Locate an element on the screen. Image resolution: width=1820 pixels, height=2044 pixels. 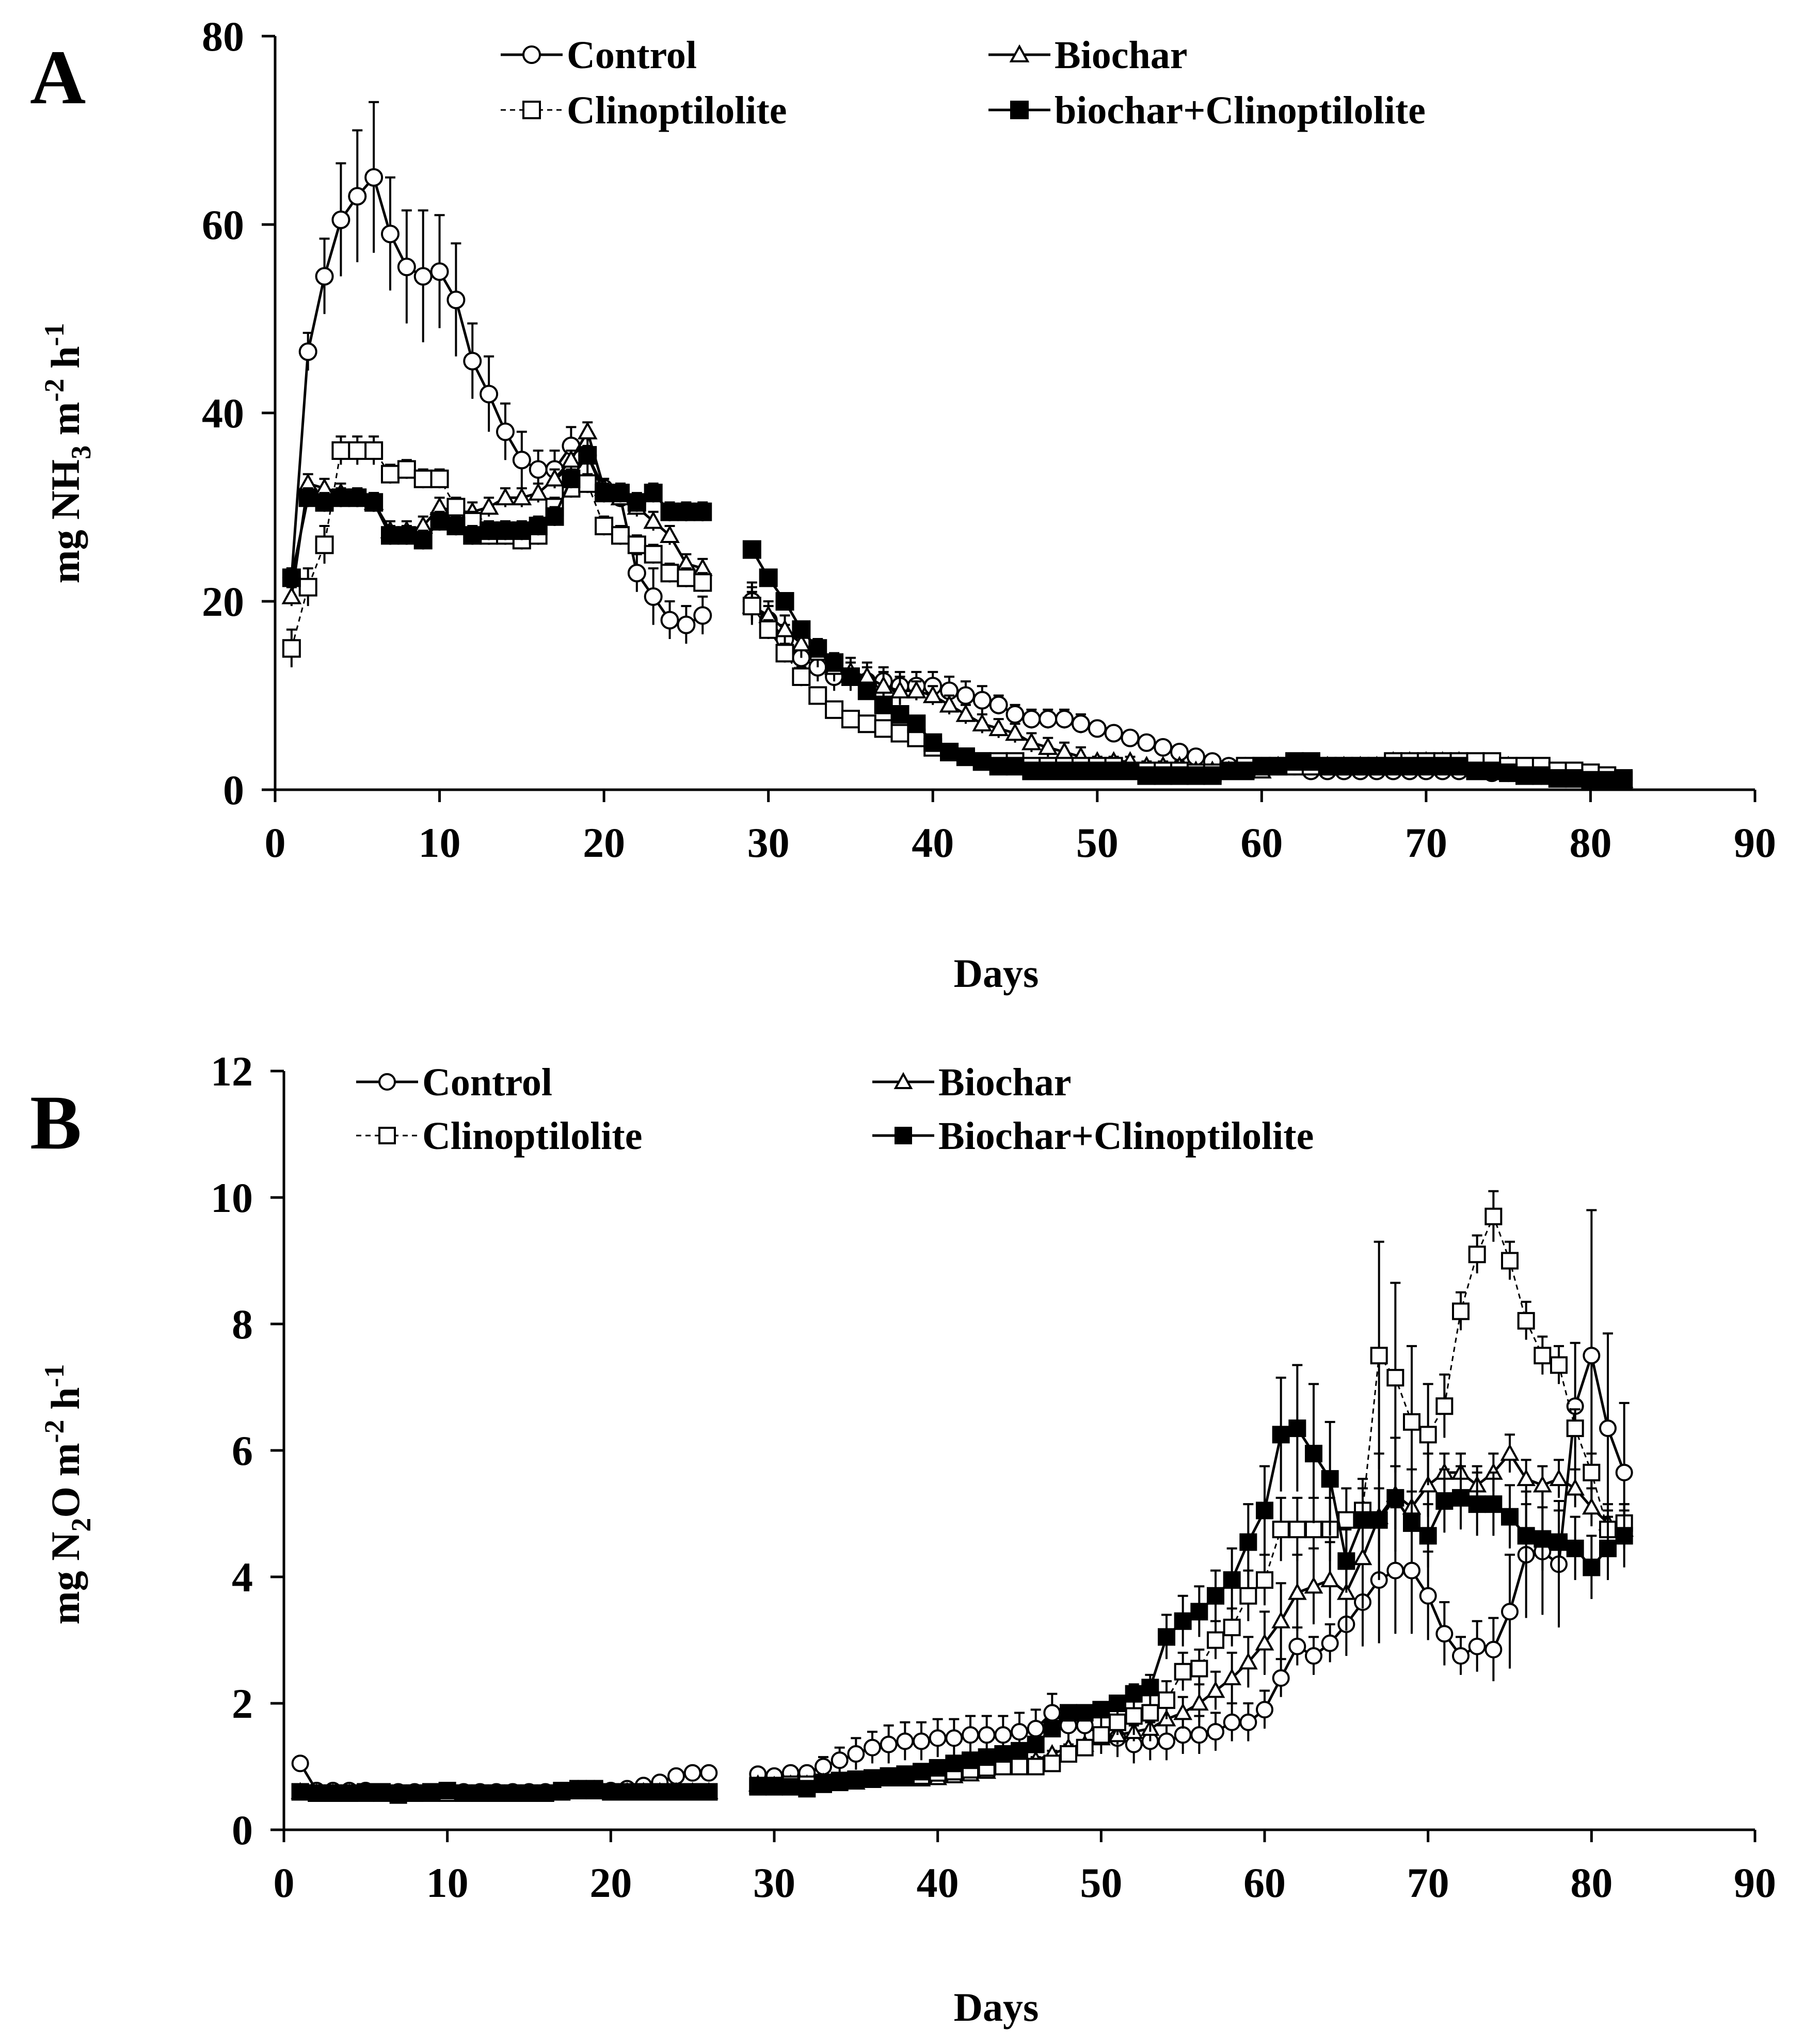
panel-a-legend-label: Clinoptilolite is located at coordinates (677, 110).